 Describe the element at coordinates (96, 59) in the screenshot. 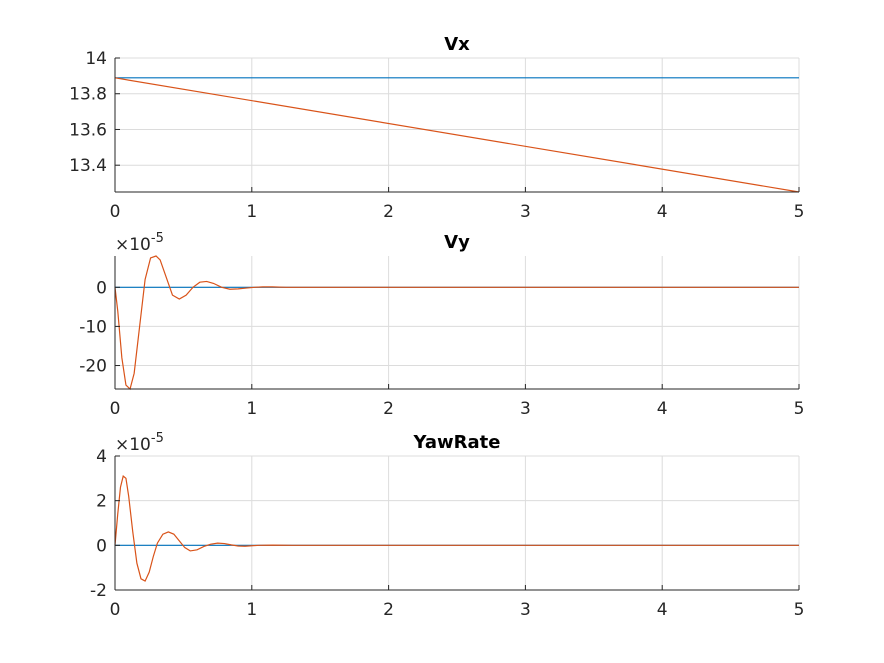

I see `y-tick-label: 14` at that location.